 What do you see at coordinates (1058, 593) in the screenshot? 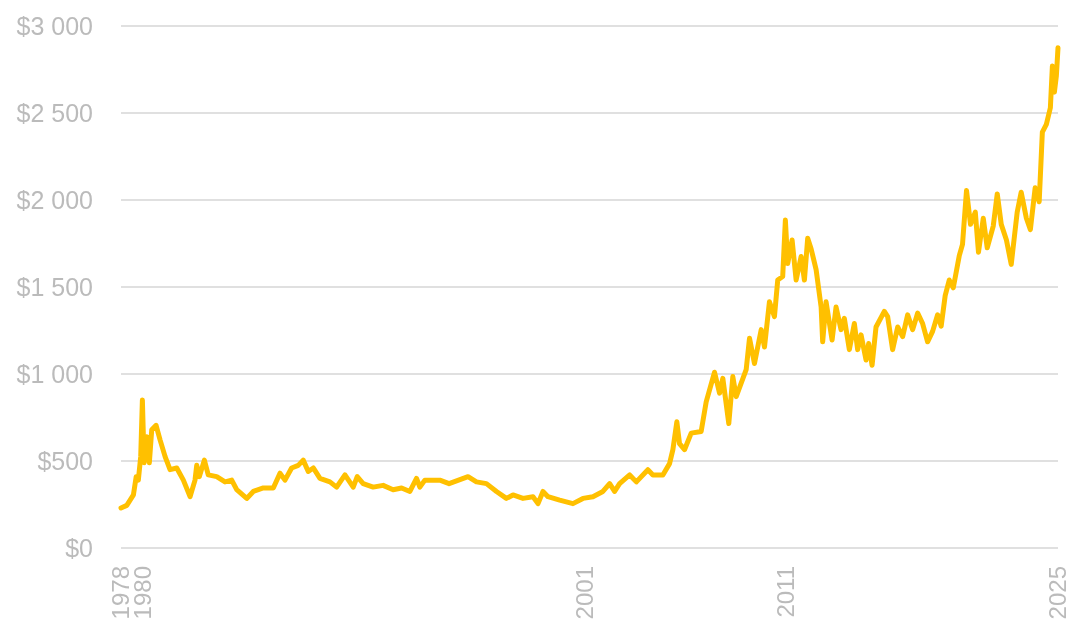
I see `x-tick-label: 2025` at bounding box center [1058, 593].